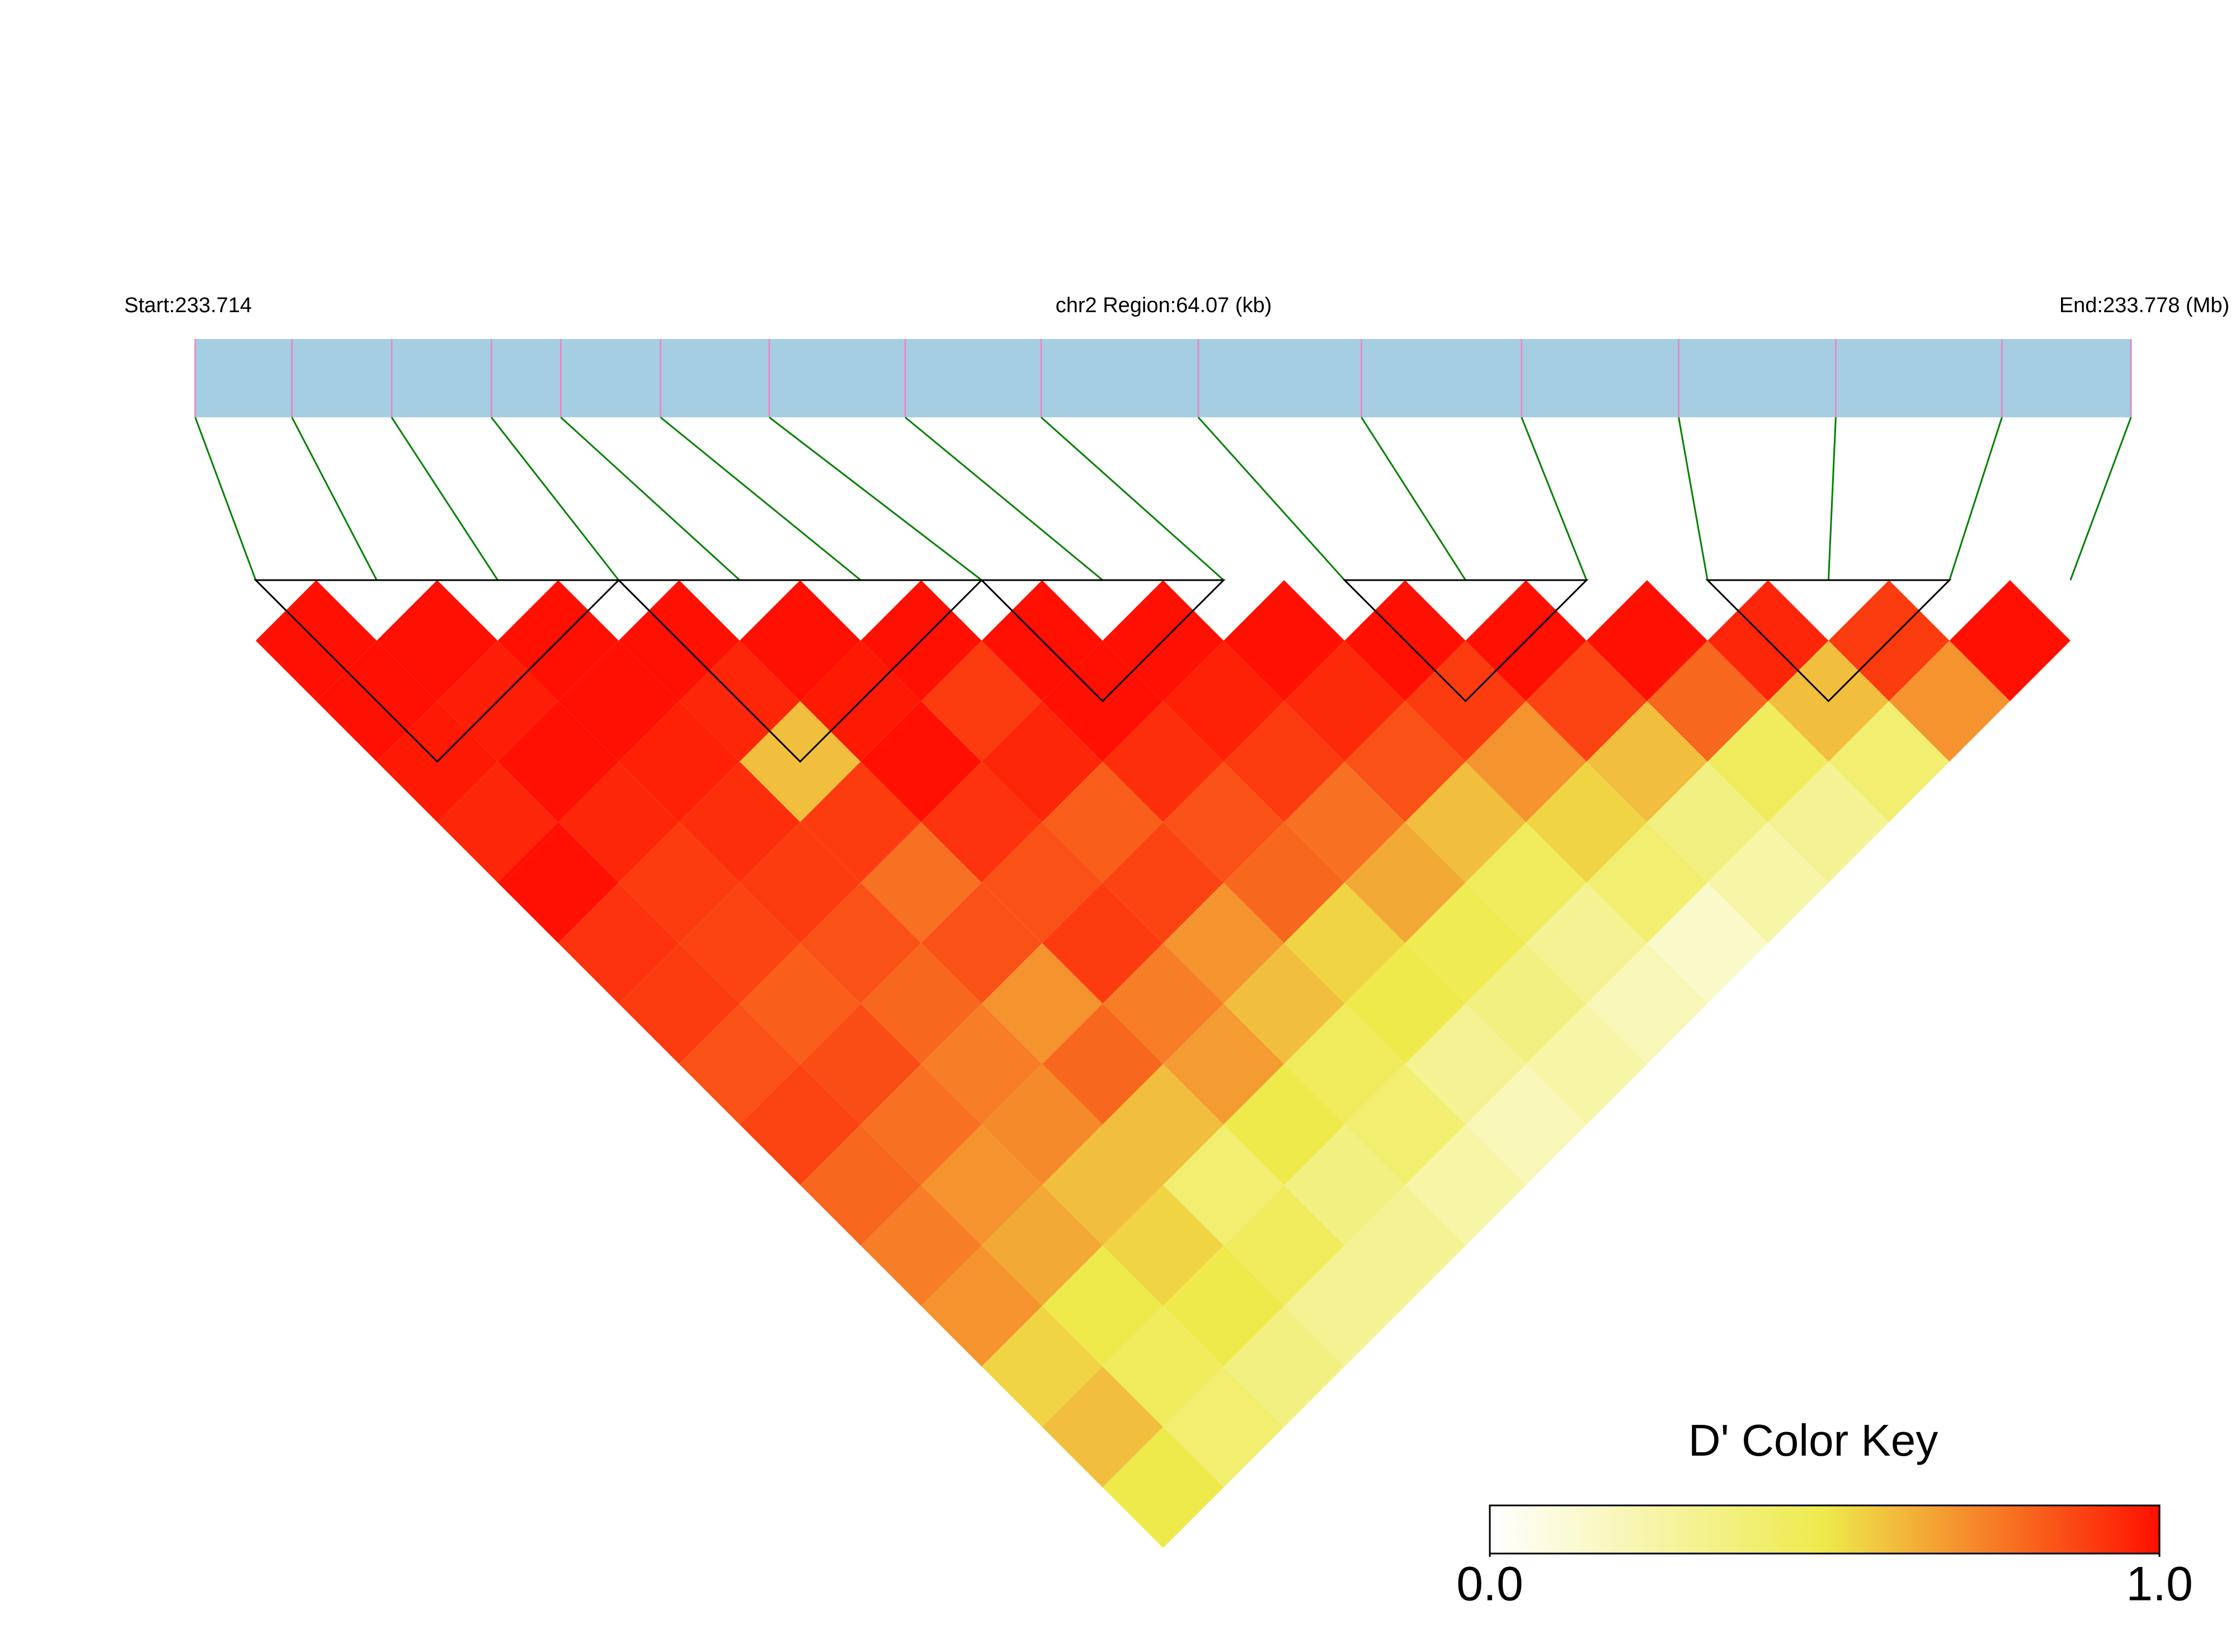 The height and width of the screenshot is (1652, 2235). I want to click on region-label: chr2 Region:64.07 (kb), so click(1164, 306).